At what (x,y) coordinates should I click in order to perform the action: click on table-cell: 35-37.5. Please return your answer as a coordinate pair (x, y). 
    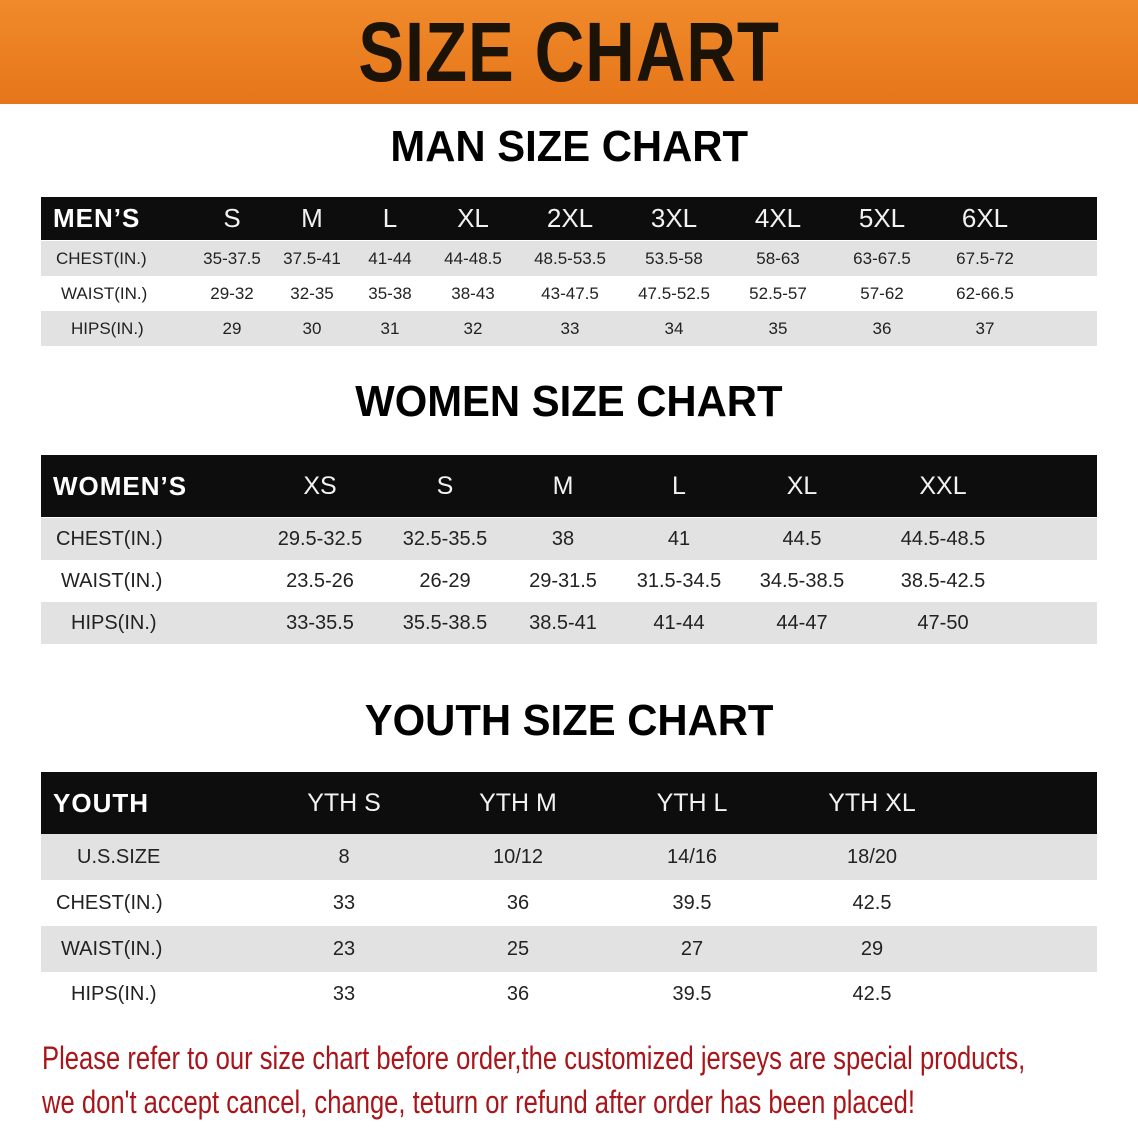
    Looking at the image, I should click on (232, 258).